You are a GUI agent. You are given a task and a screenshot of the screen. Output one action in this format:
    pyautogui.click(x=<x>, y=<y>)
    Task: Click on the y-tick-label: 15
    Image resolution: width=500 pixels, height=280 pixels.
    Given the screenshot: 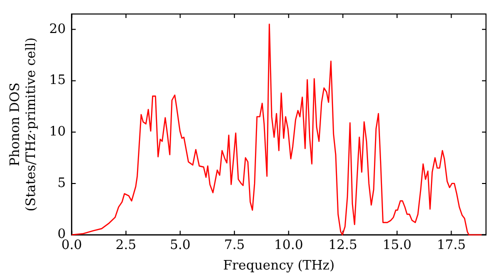 What is the action you would take?
    pyautogui.click(x=57, y=80)
    